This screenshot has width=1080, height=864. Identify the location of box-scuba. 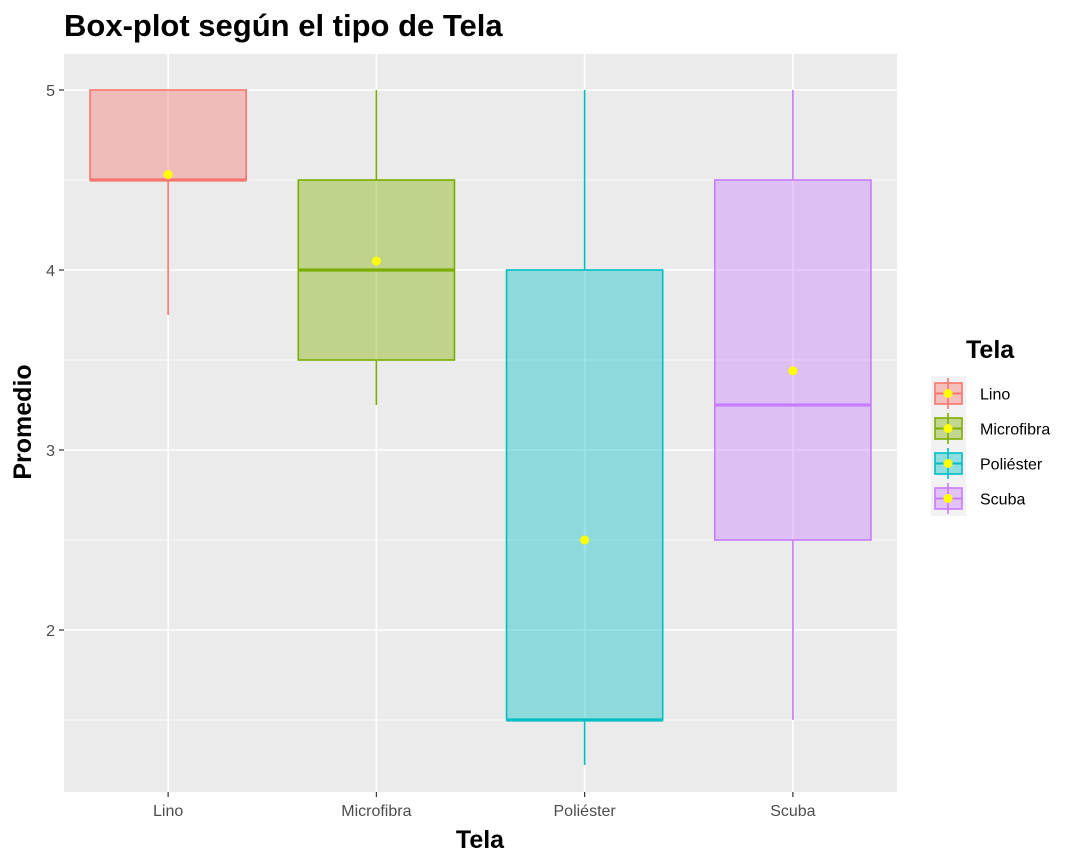
(792, 405).